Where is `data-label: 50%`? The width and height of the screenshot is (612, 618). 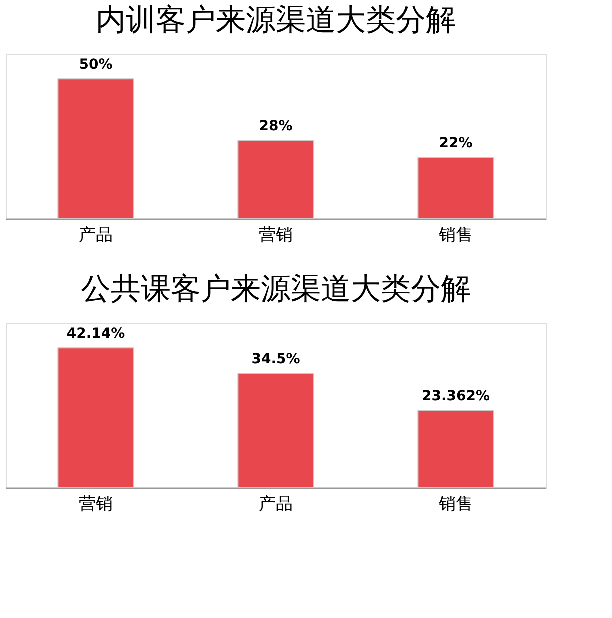
data-label: 50% is located at coordinates (96, 65).